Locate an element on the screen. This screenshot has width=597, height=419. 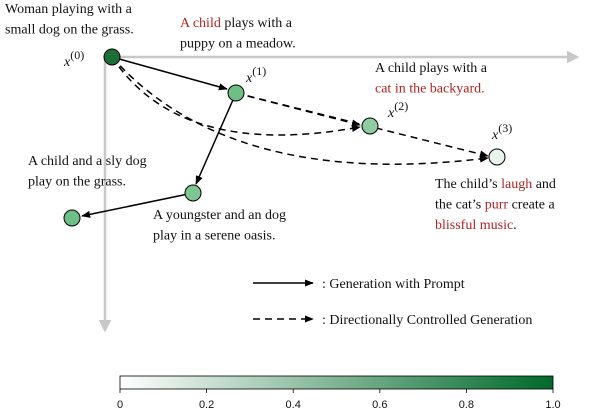
caption-span: and is located at coordinates (544, 184).